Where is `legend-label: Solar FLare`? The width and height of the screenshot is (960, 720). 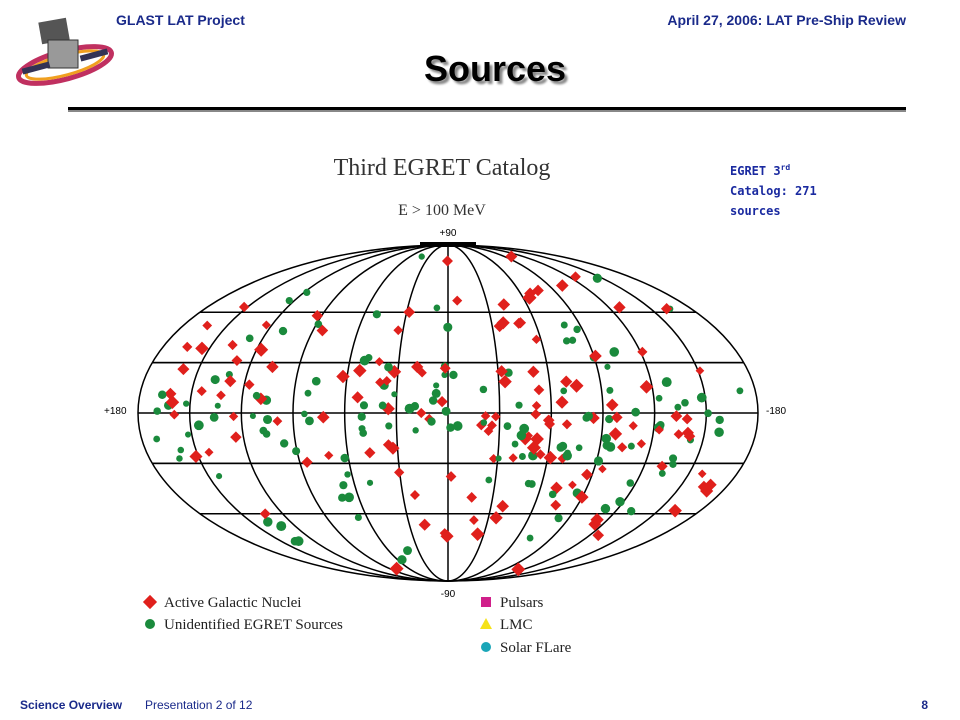
legend-label: Solar FLare is located at coordinates (536, 648).